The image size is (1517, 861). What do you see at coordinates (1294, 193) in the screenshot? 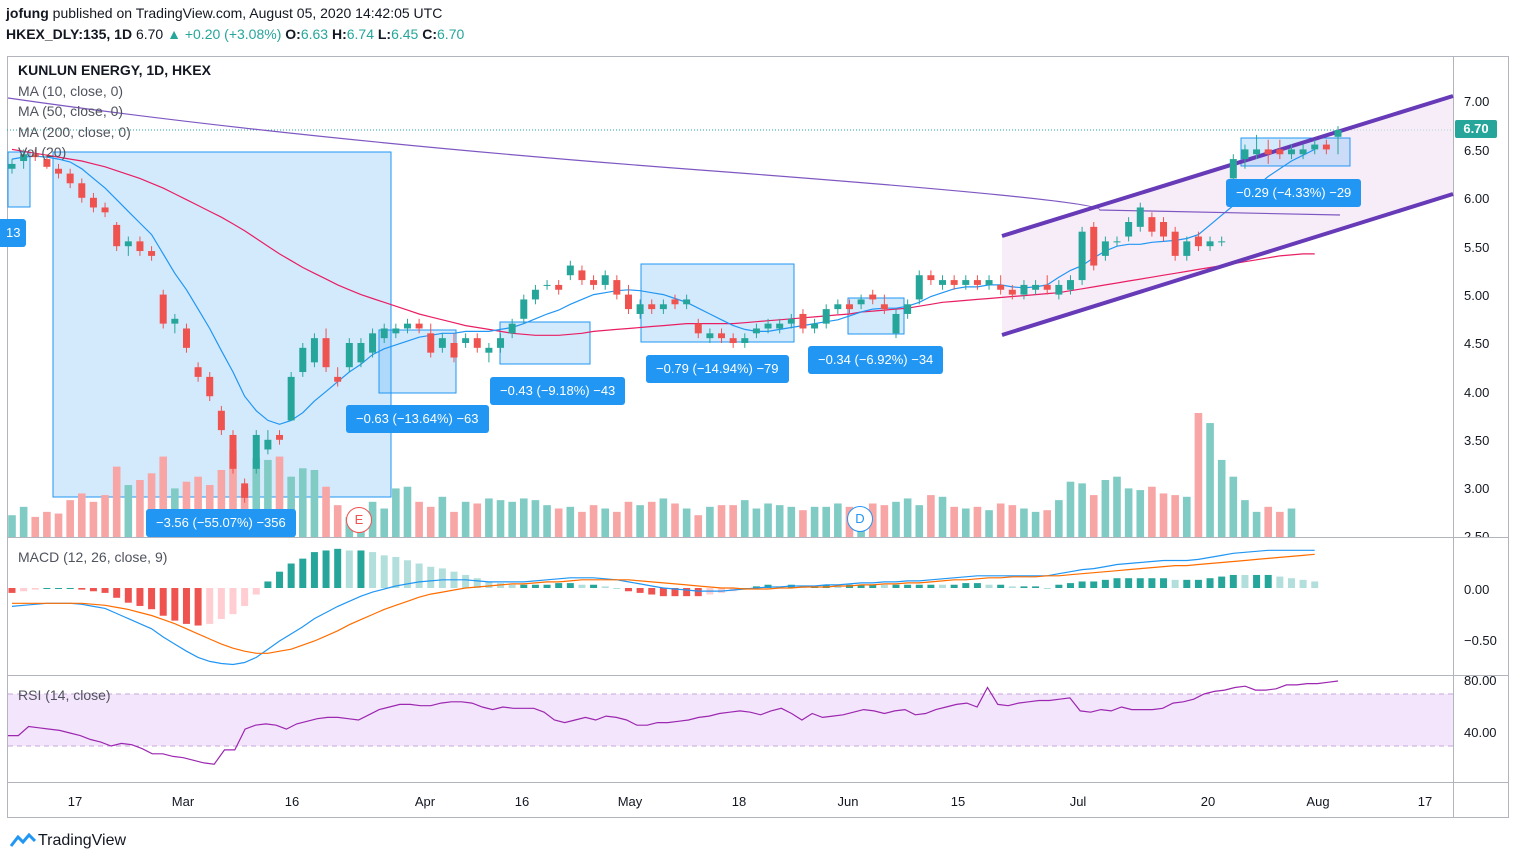
I see `measure-label: −0.29 (−4.33%) −29` at bounding box center [1294, 193].